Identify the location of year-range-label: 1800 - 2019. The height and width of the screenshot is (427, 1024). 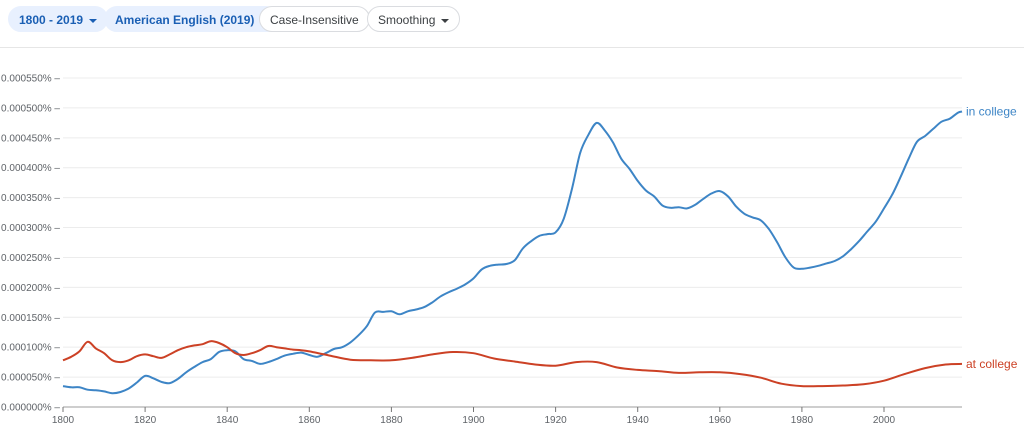
(51, 20).